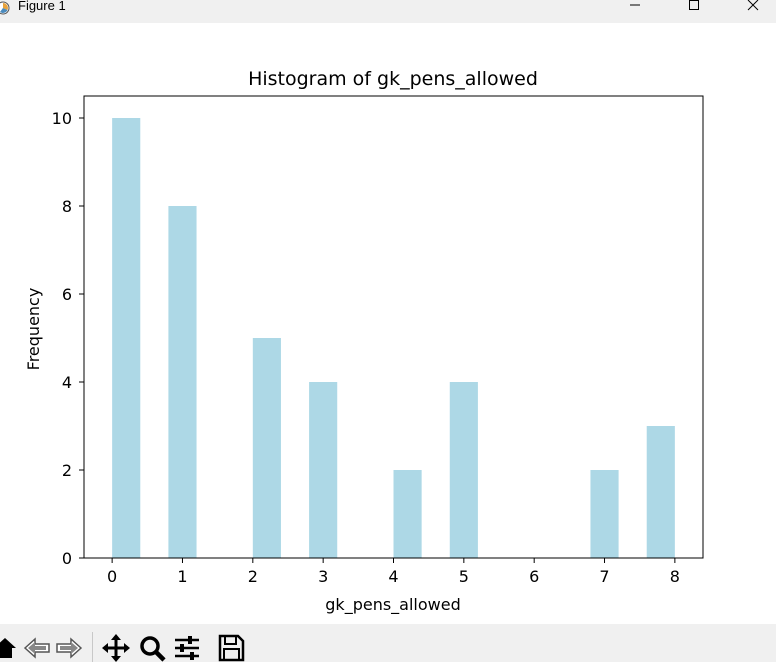 This screenshot has height=662, width=776. I want to click on configure-subplots-button, so click(187, 647).